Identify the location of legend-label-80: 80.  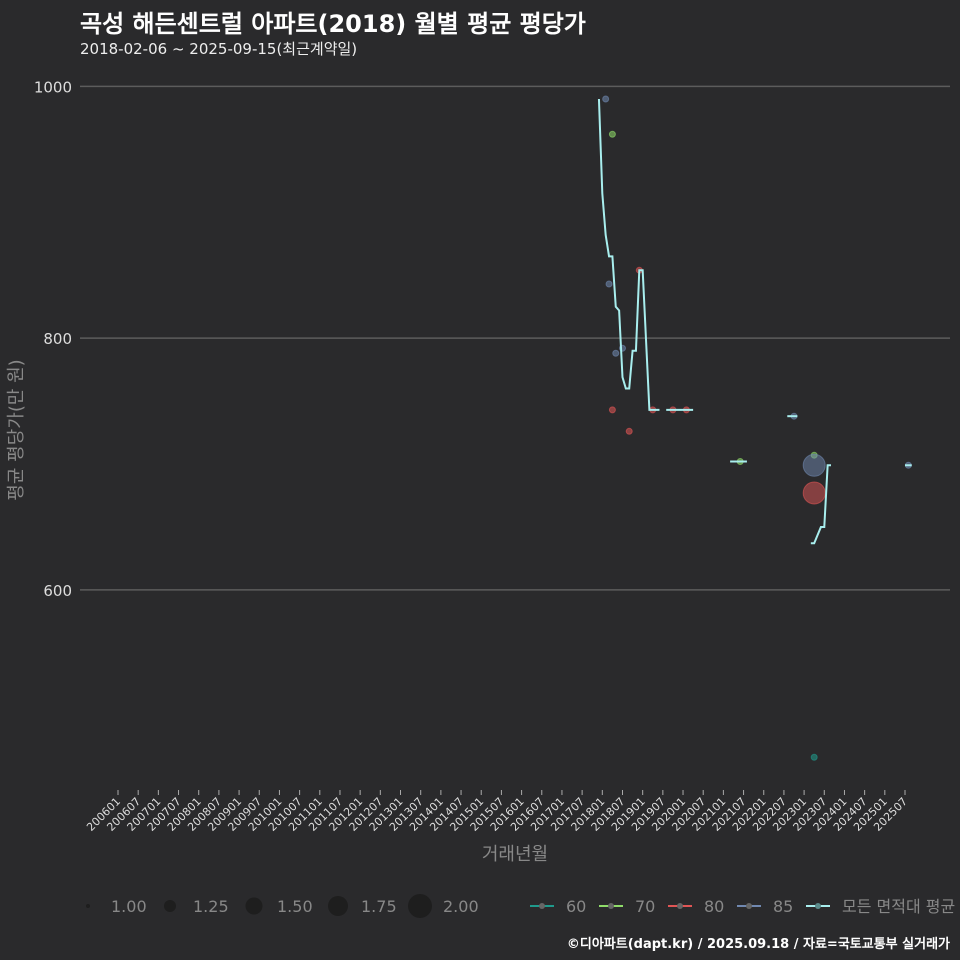
(714, 906).